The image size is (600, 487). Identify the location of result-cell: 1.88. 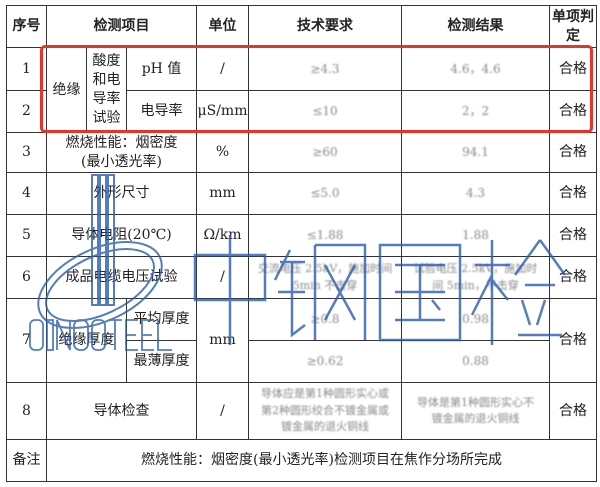
(475, 235).